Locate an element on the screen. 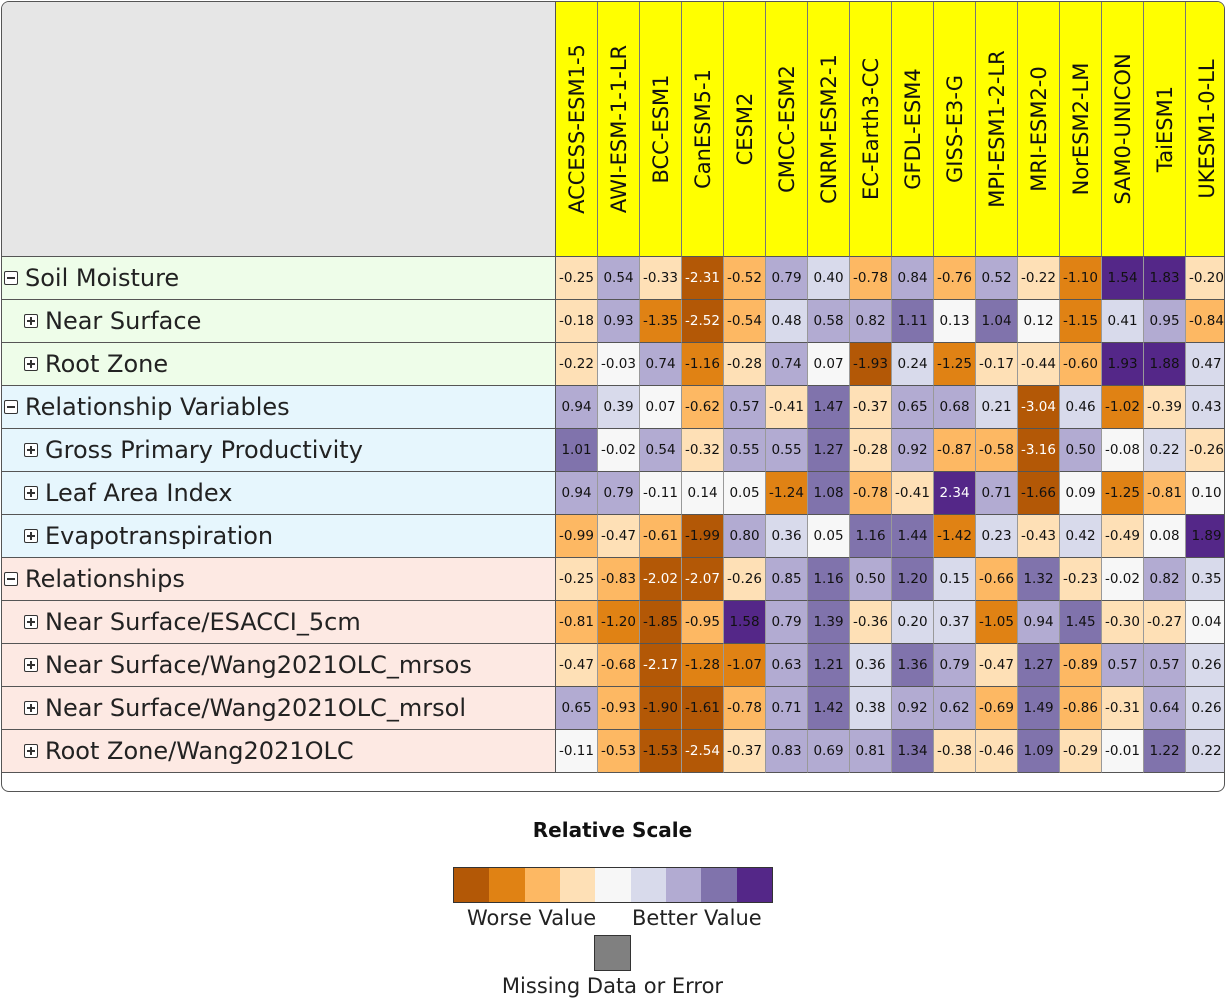 This screenshot has height=1001, width=1225. heatmap-cell: -0.26 is located at coordinates (745, 579).